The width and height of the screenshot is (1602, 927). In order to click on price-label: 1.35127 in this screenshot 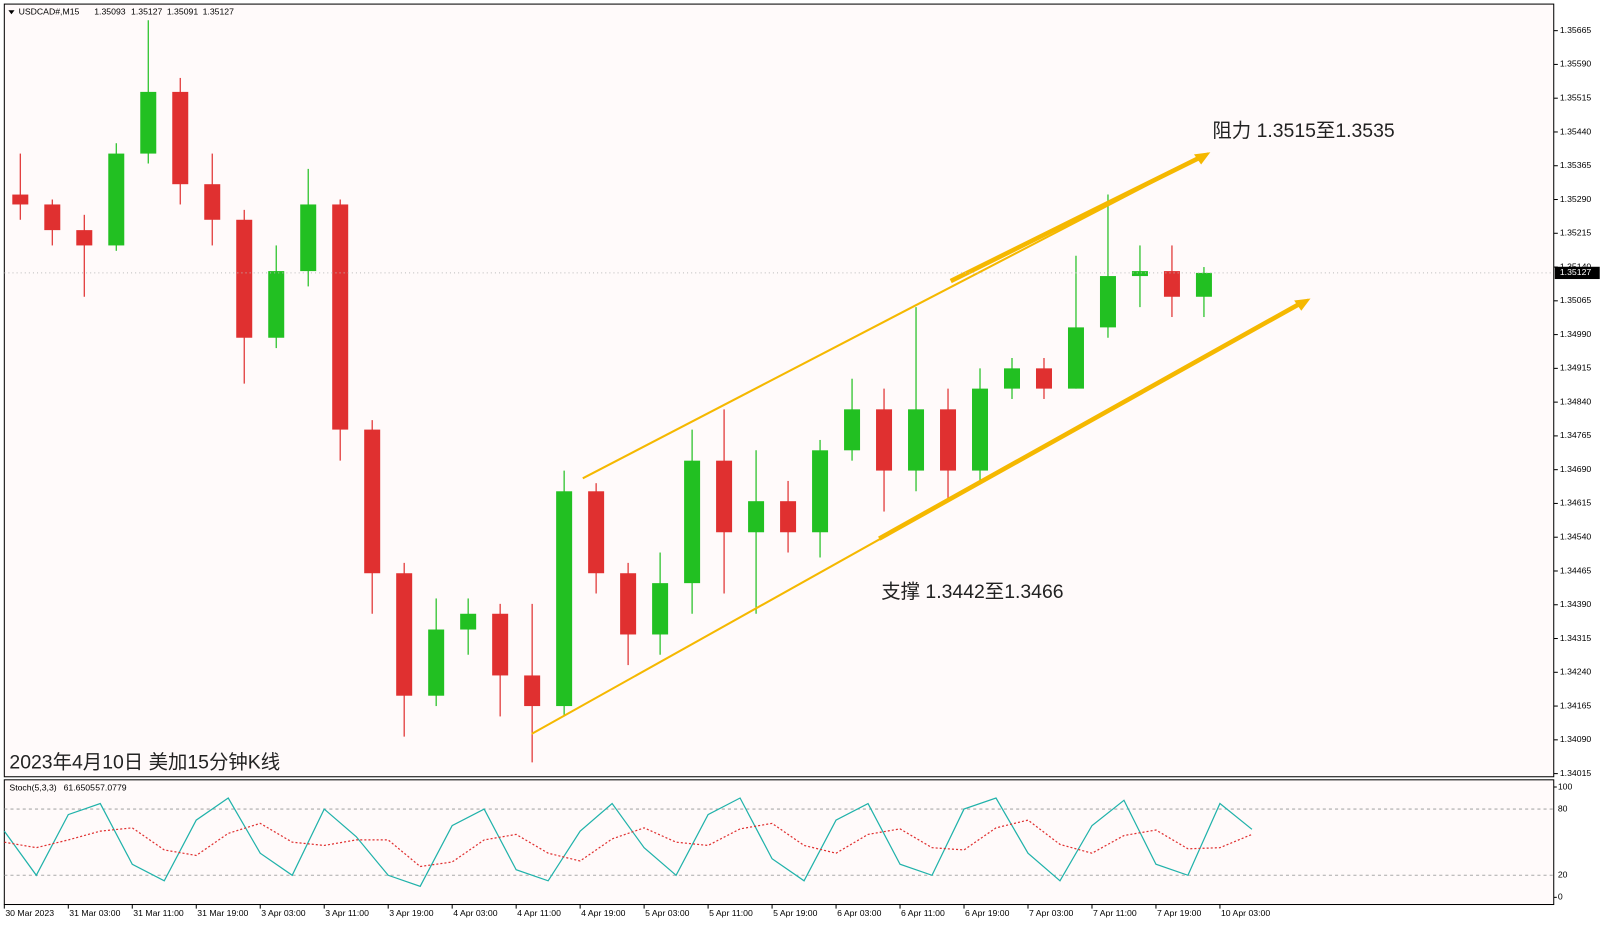, I will do `click(1576, 272)`.